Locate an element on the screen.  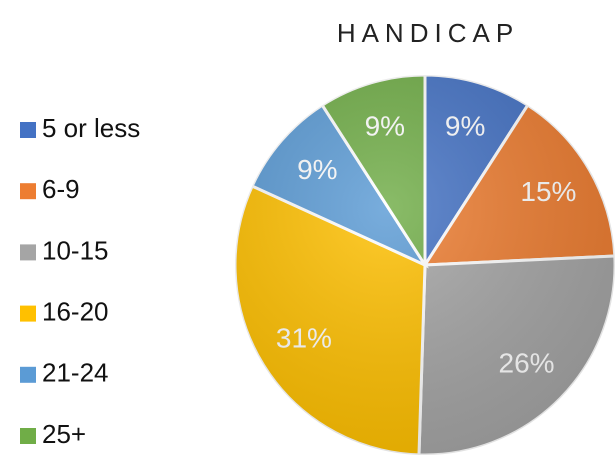
data-label: 31% is located at coordinates (304, 338).